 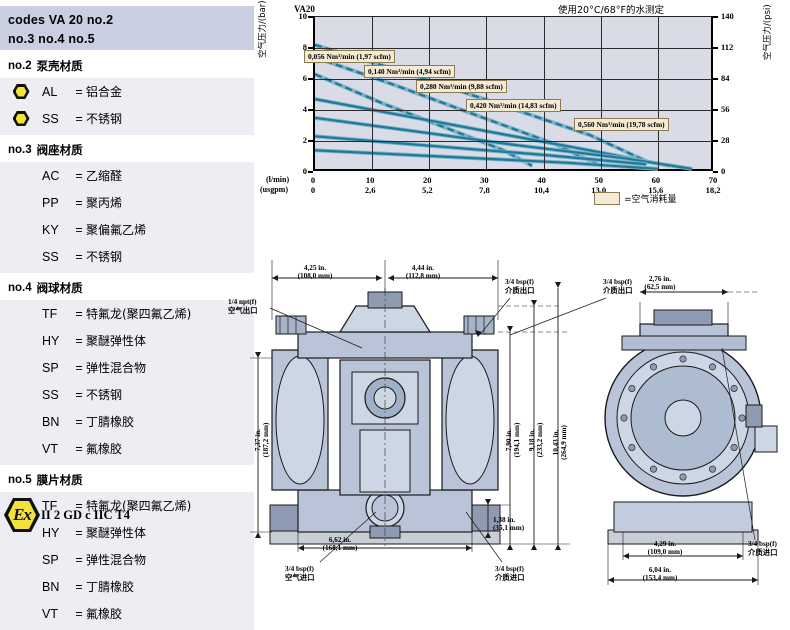 I want to click on dim-front-left-height: 7,37 in. (187,2 mm), so click(x=262, y=440).